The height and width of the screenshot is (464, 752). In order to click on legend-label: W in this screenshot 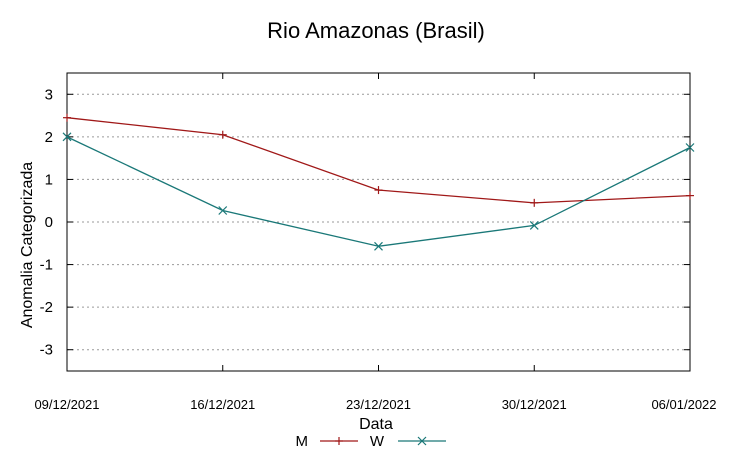, I will do `click(377, 441)`.